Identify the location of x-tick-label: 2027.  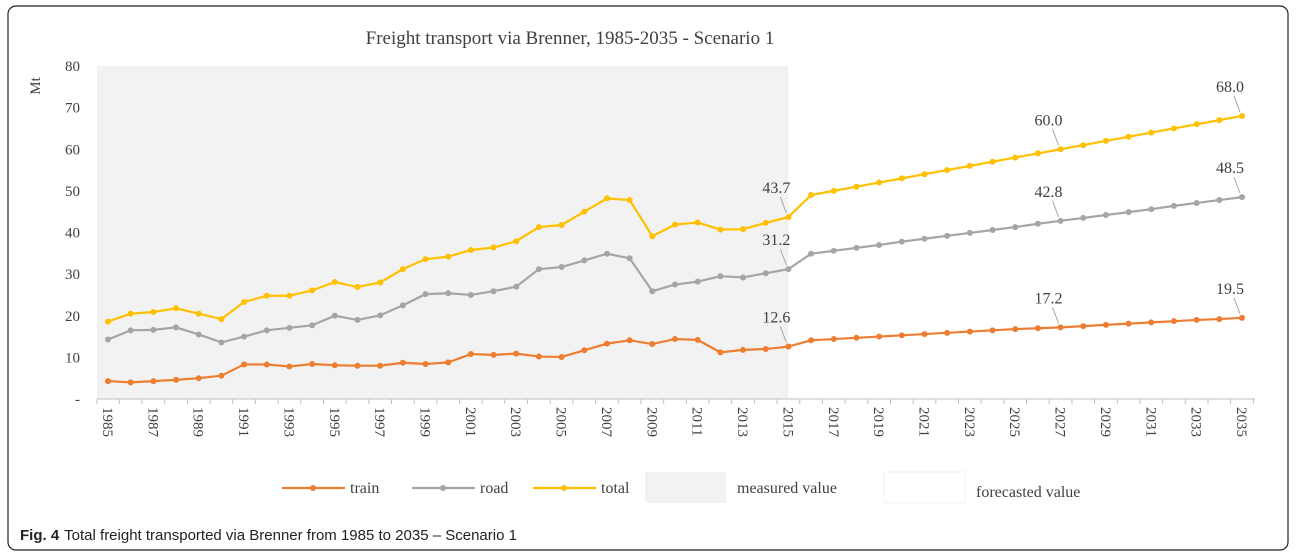
(1060, 422).